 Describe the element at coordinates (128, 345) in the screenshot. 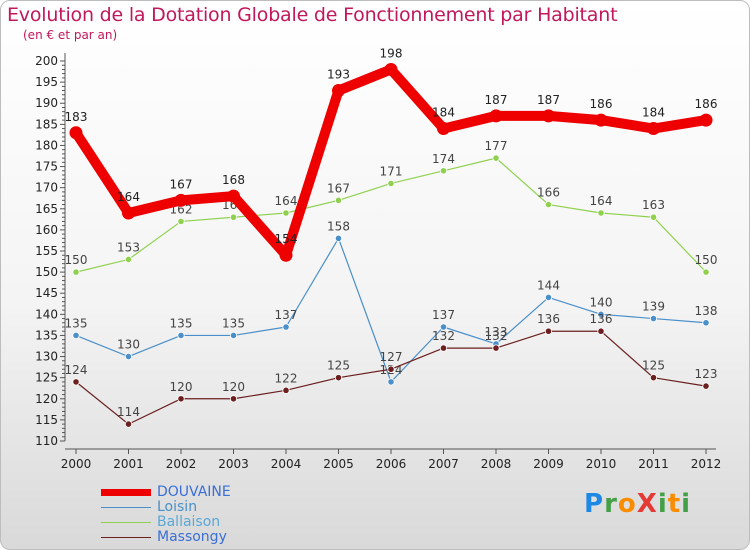

I see `data-label-loisin: 130` at that location.